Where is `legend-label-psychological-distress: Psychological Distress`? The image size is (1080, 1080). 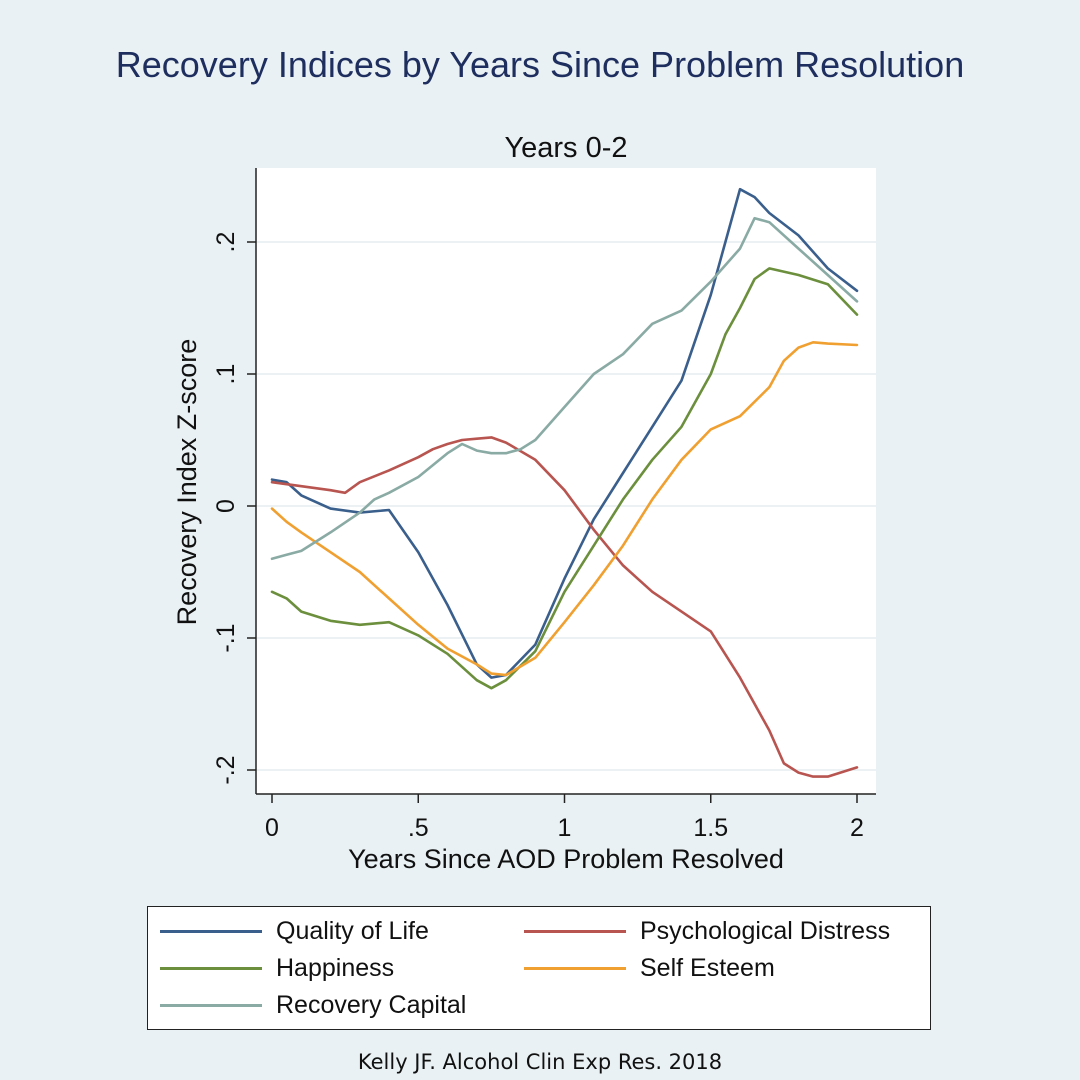
legend-label-psychological-distress: Psychological Distress is located at coordinates (765, 931).